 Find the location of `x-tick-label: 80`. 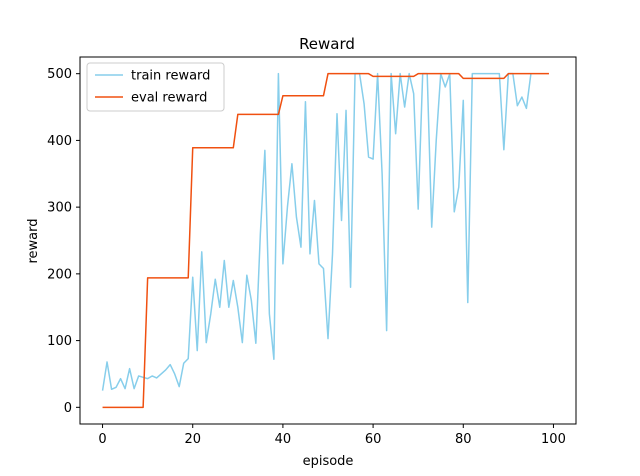

x-tick-label: 80 is located at coordinates (463, 439).